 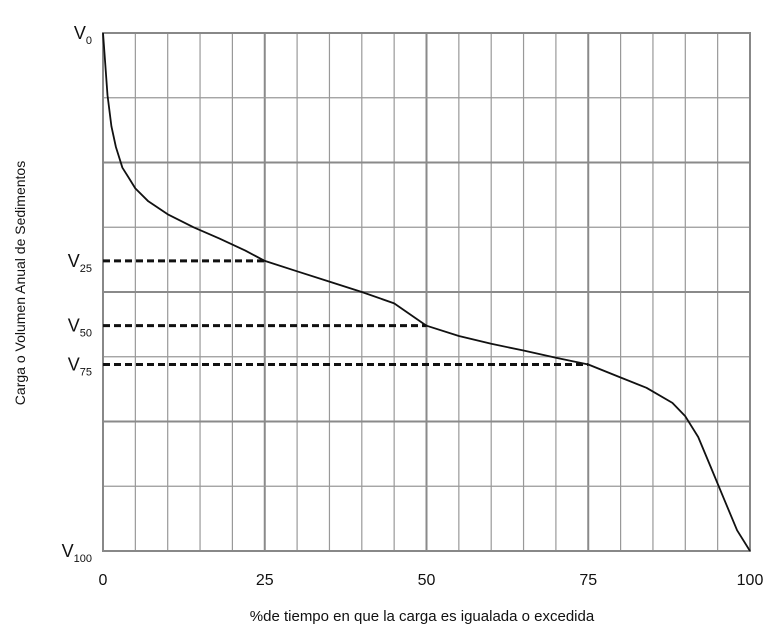 I want to click on y-level-label: V100, so click(x=77, y=553).